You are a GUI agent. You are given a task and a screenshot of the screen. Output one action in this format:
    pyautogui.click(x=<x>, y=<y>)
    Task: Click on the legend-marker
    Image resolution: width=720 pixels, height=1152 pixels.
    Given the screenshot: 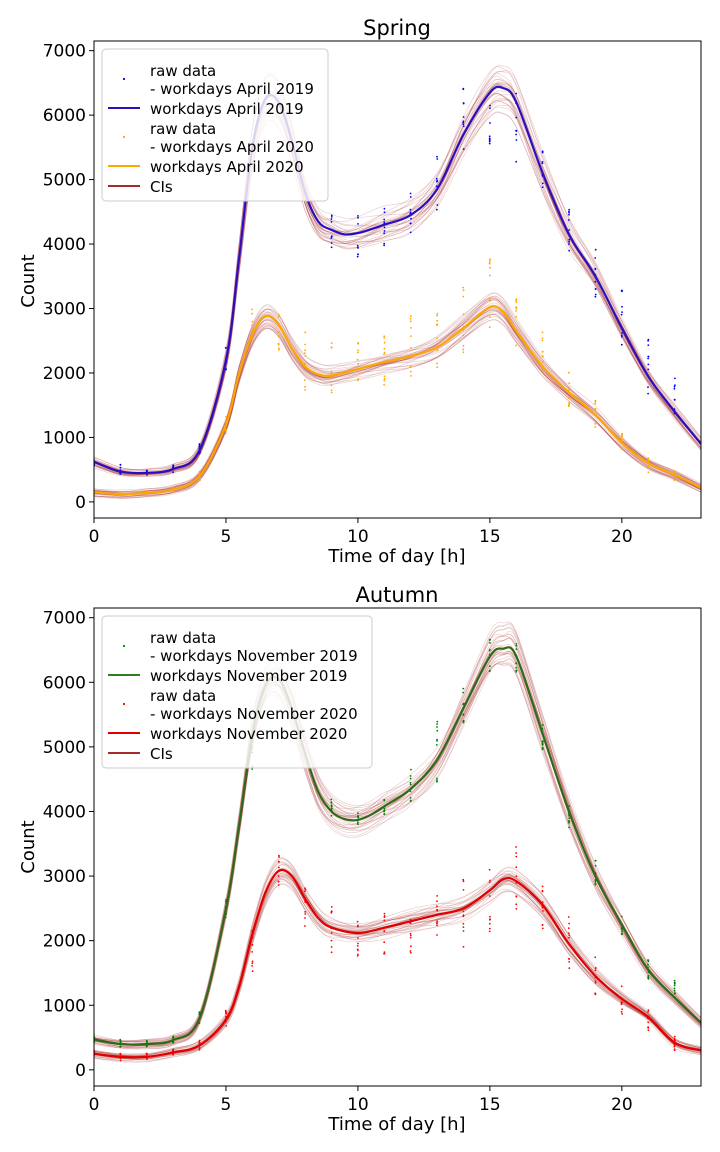 What is the action you would take?
    pyautogui.click(x=124, y=646)
    